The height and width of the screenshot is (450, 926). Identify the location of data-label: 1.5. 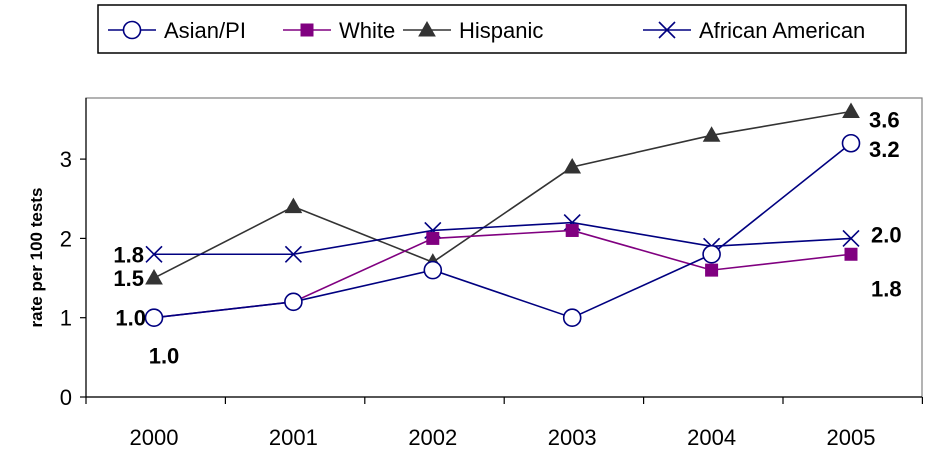
(128, 278).